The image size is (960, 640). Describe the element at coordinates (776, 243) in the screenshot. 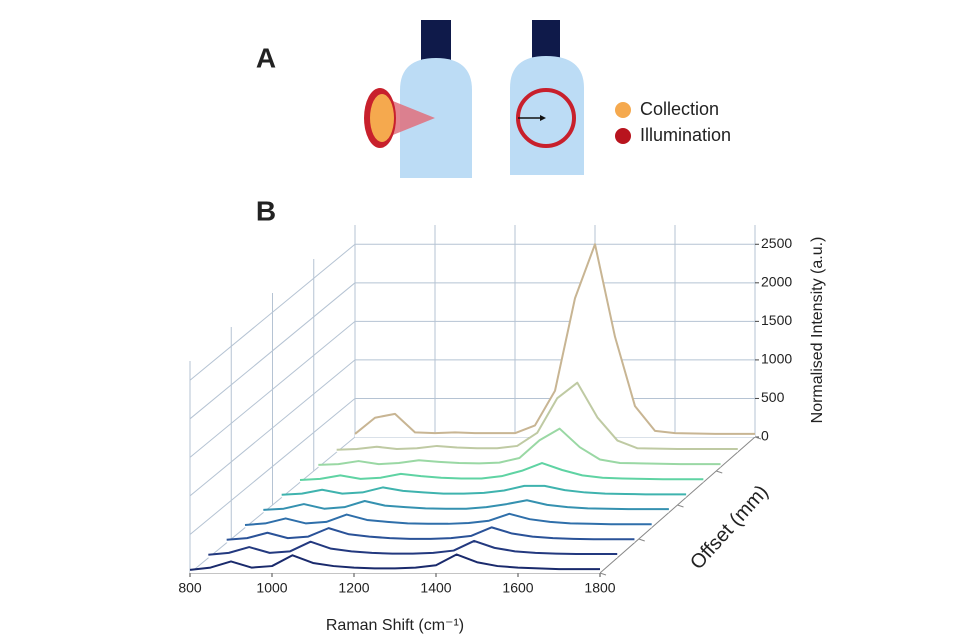

I see `z-tick-label: 2500` at that location.